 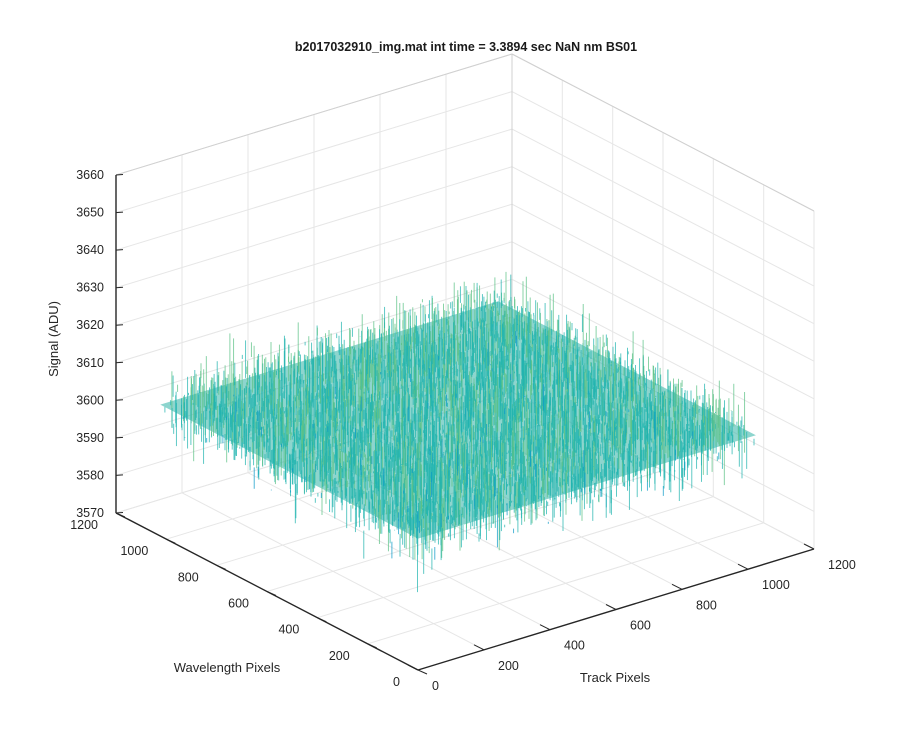 What do you see at coordinates (238, 604) in the screenshot?
I see `y-tick-label: 600` at bounding box center [238, 604].